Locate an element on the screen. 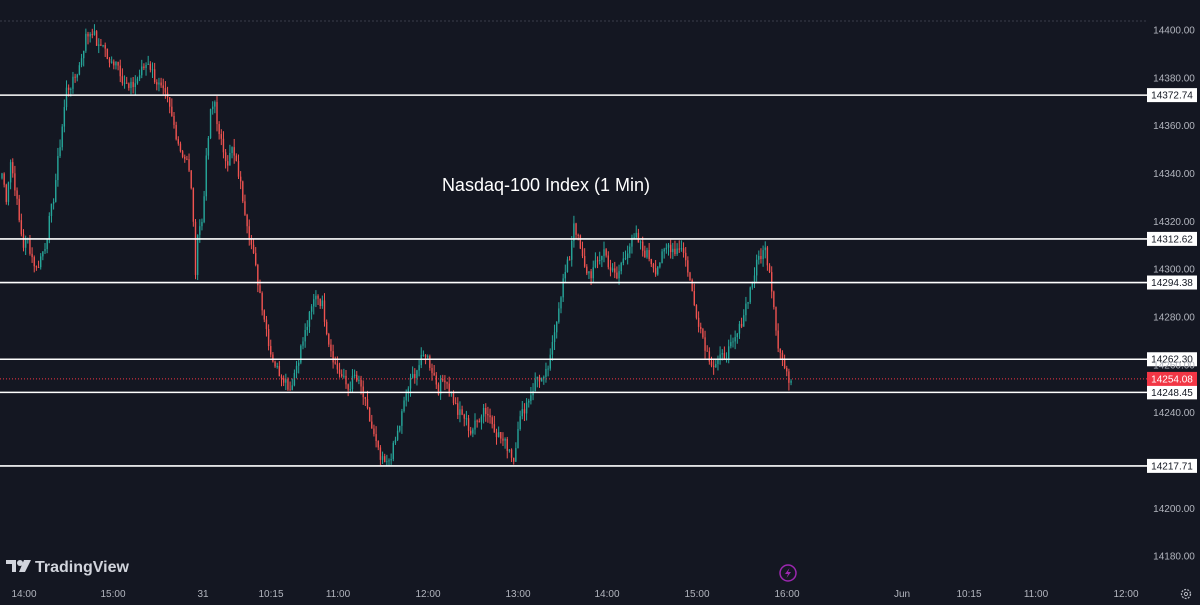 The width and height of the screenshot is (1200, 605). gear-icon is located at coordinates (1186, 594).